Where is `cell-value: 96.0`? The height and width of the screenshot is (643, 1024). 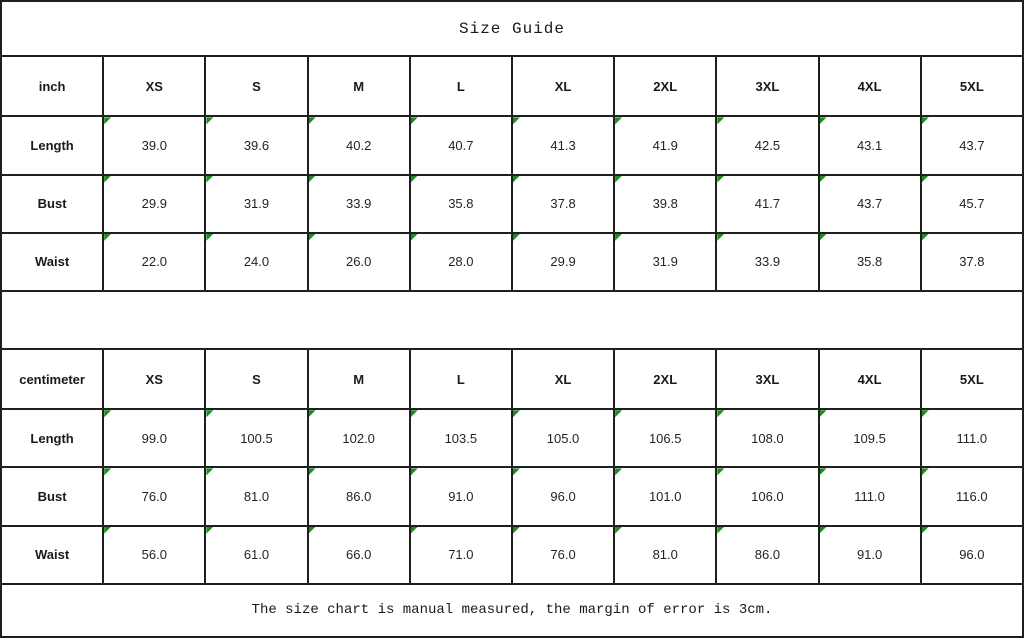
cell-value: 96.0 is located at coordinates (972, 555).